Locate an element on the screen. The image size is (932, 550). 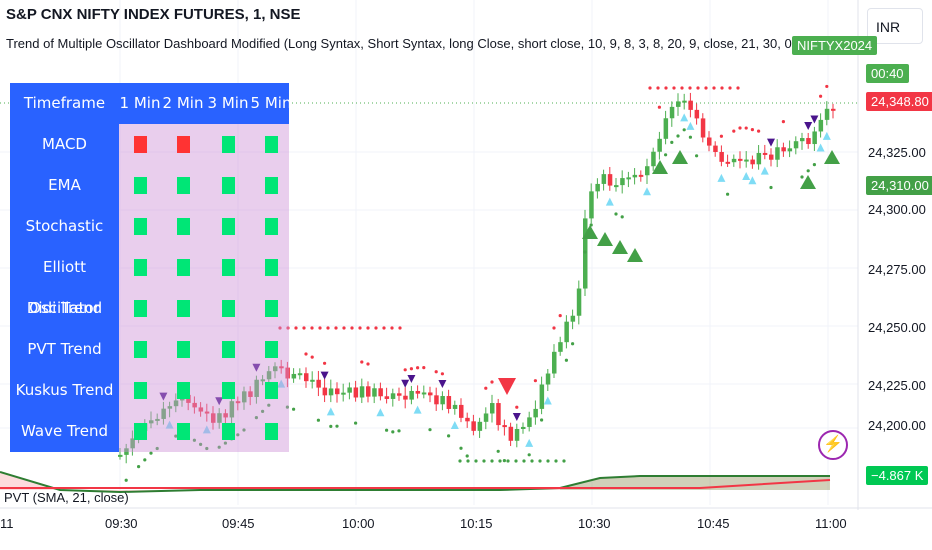
dashboard-row-label: Stochastic is located at coordinates (64, 226).